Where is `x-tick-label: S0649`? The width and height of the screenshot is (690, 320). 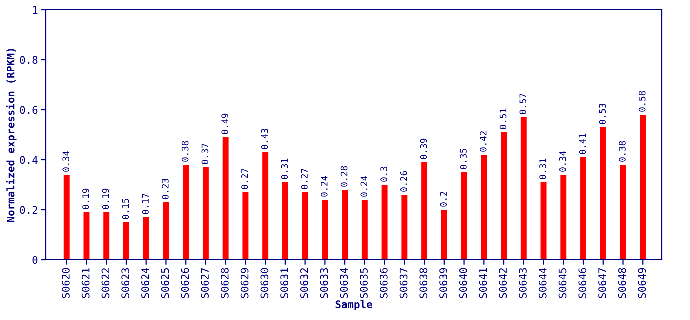
x-tick-label: S0649 is located at coordinates (642, 283).